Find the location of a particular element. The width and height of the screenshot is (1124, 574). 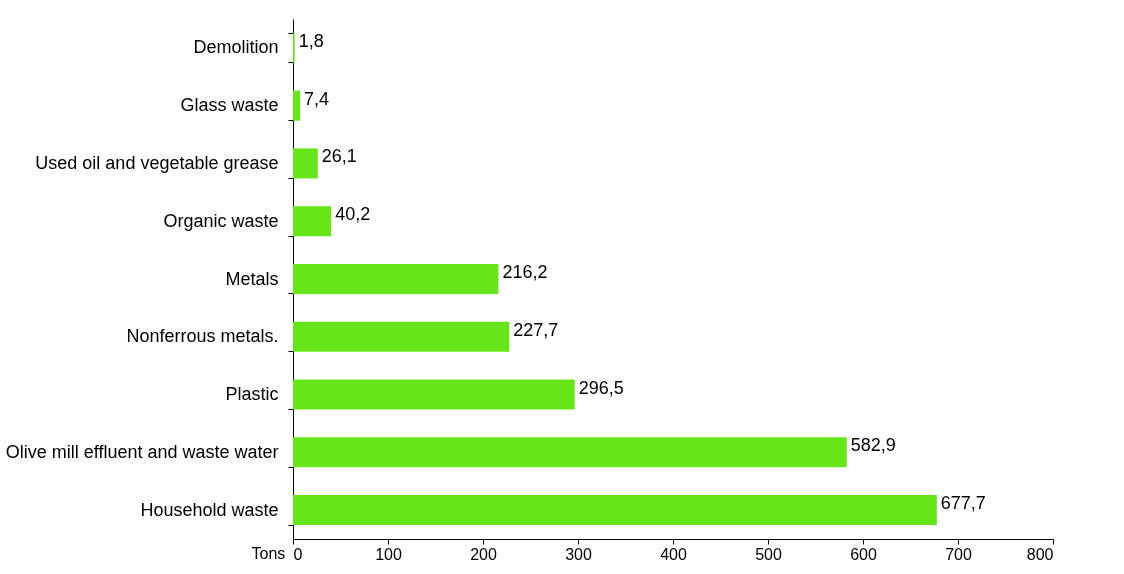

x-axis-title: Tons is located at coordinates (268, 553).